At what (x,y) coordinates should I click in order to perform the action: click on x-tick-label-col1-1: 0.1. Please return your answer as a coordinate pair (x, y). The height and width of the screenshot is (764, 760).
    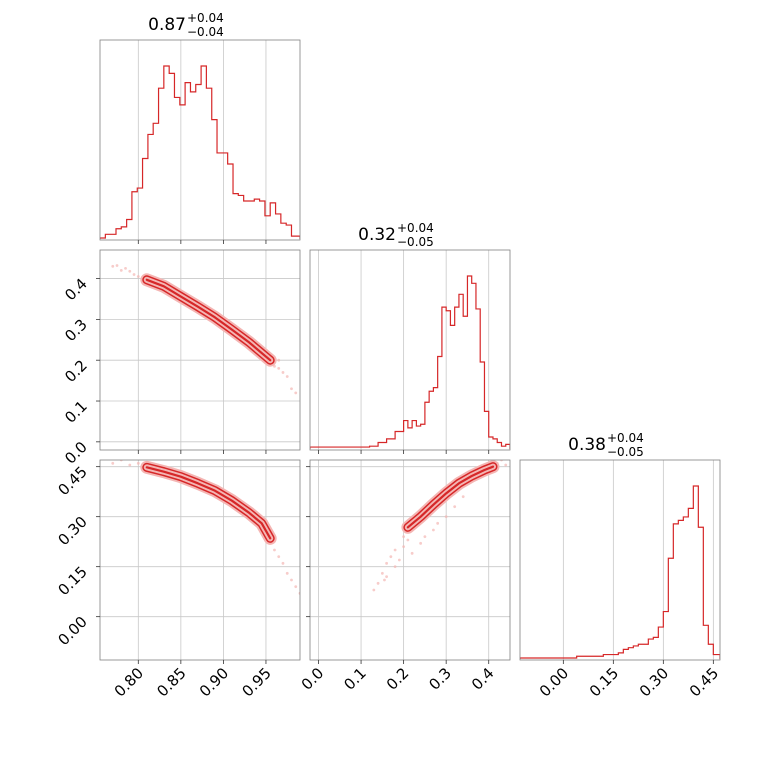
    Looking at the image, I should click on (355, 679).